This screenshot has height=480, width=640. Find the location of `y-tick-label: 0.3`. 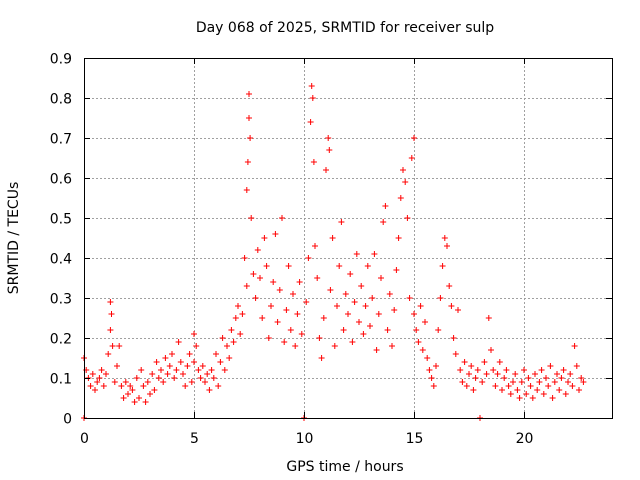

y-tick-label: 0.3 is located at coordinates (61, 300).